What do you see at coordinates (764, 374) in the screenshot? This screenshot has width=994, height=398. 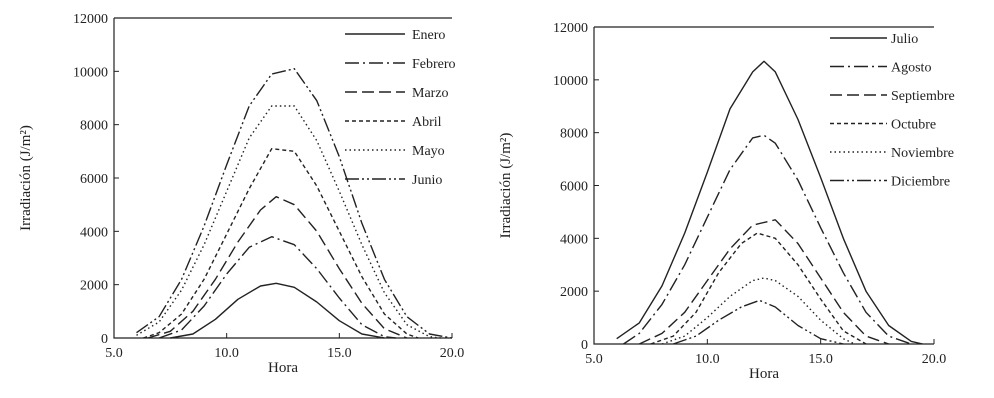 I see `right-x-axis-label: Hora` at bounding box center [764, 374].